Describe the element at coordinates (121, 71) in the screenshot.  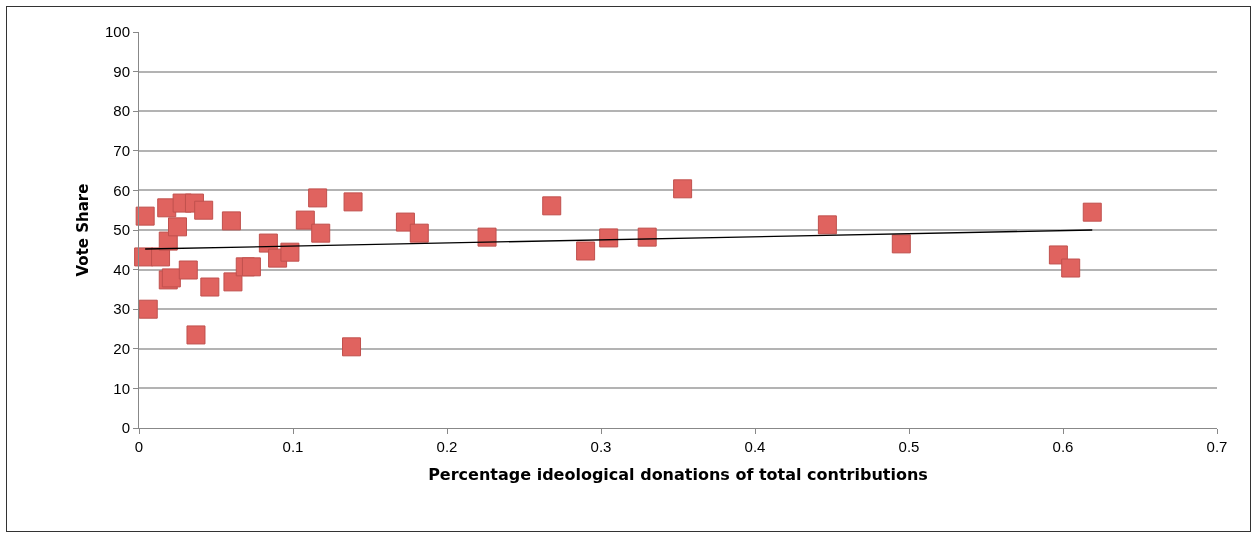
I see `y-tick-label: 90` at that location.